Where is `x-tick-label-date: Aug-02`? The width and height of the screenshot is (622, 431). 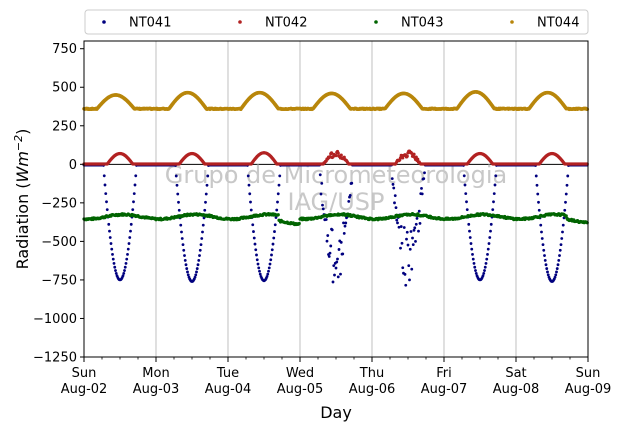
x-tick-label-date: Aug-02 is located at coordinates (84, 389).